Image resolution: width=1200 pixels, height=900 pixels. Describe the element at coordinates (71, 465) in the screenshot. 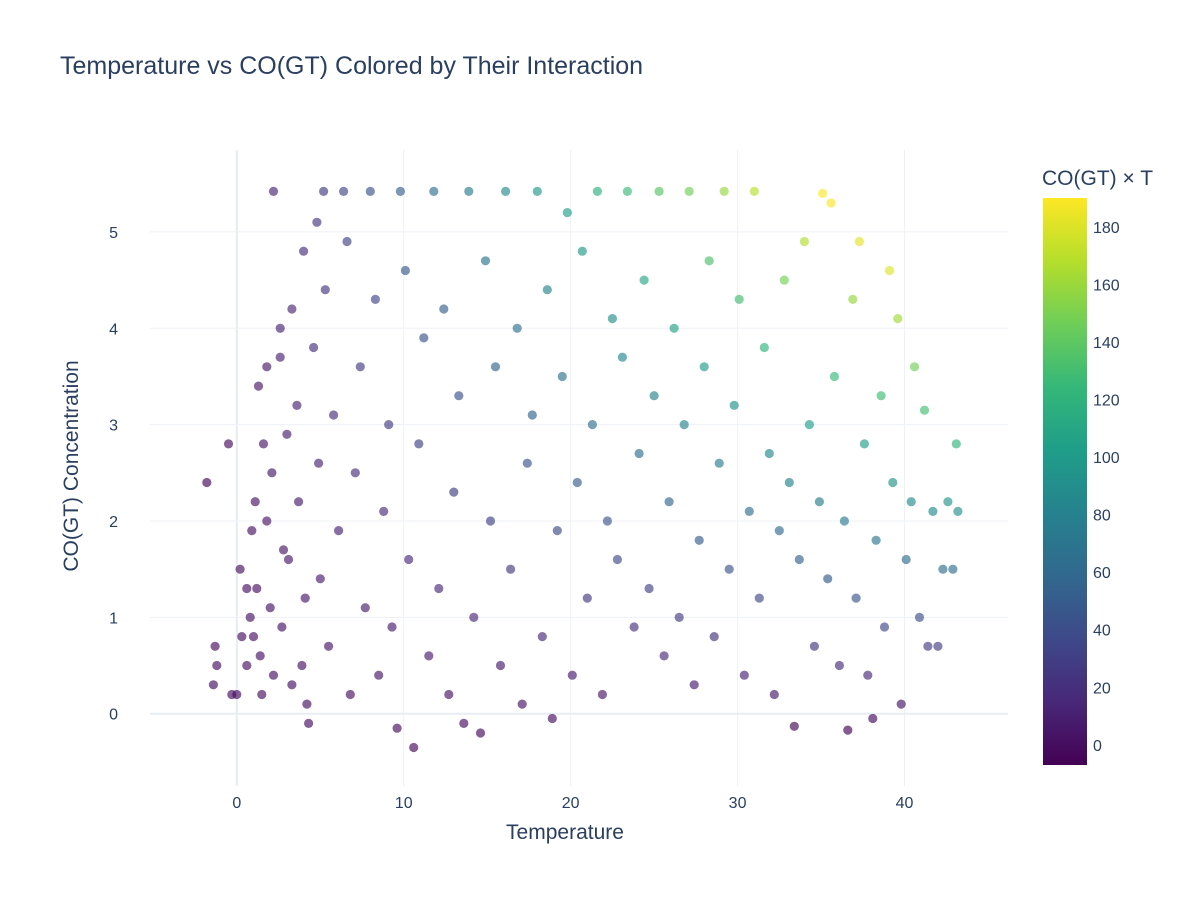

I see `y-axis-title: CO(GT) Concentration` at that location.